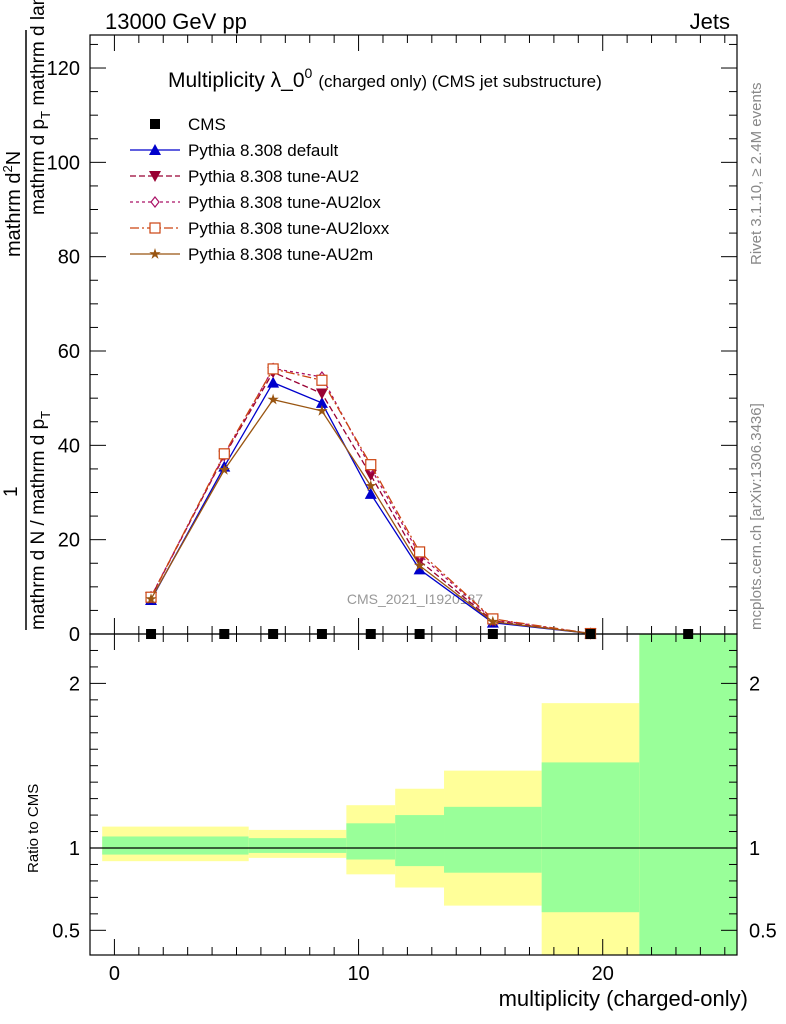 Image resolution: width=786 pixels, height=1024 pixels. What do you see at coordinates (754, 684) in the screenshot?
I see `ratio-tick-label-right: 2` at bounding box center [754, 684].